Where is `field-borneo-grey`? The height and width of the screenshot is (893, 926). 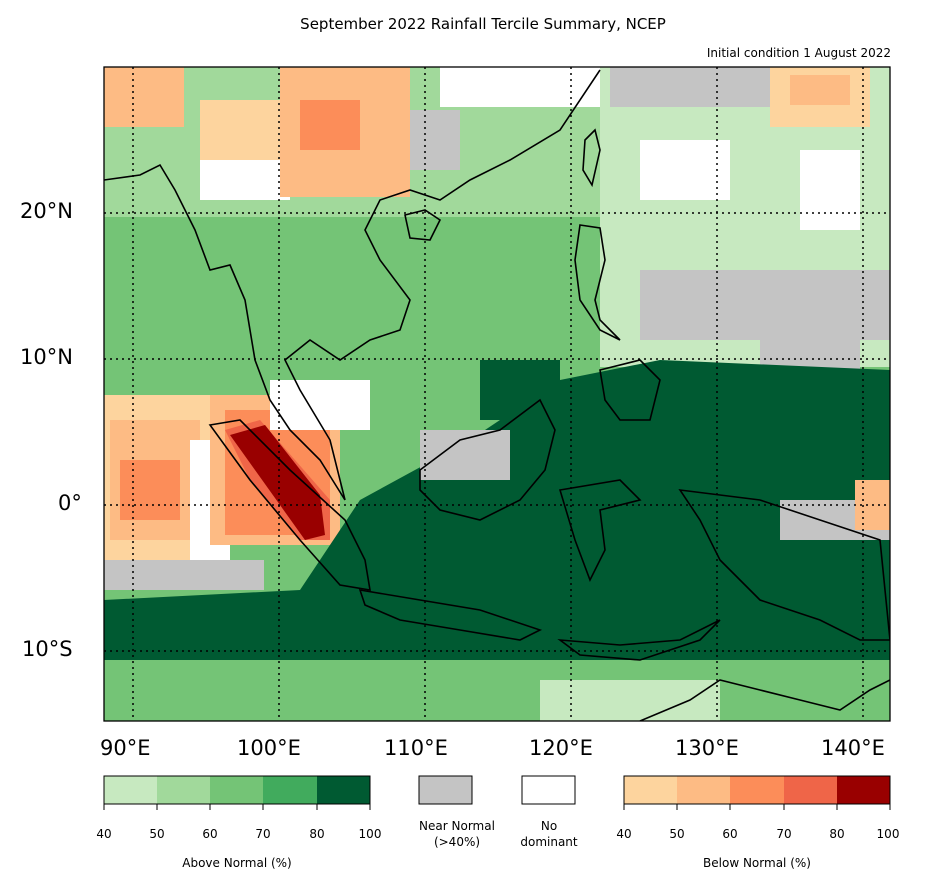 field-borneo-grey is located at coordinates (465, 455).